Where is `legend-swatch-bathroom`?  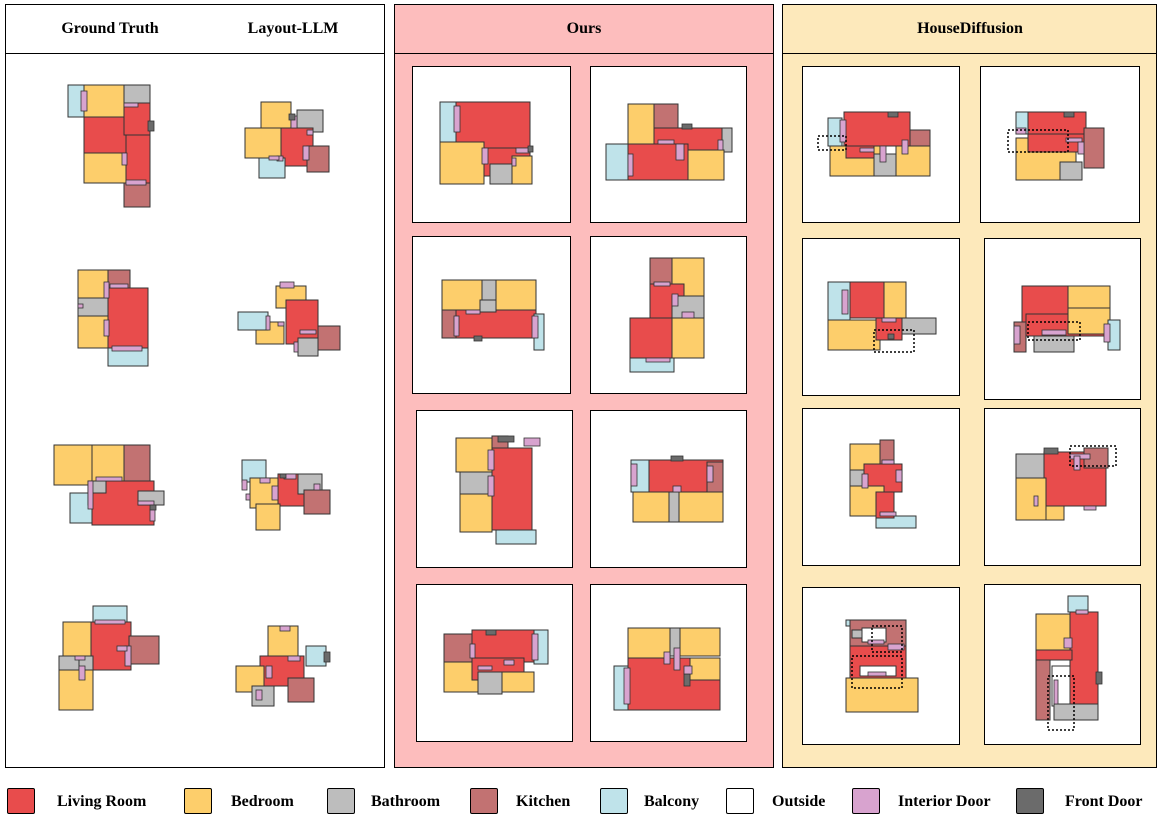
legend-swatch-bathroom is located at coordinates (341, 801).